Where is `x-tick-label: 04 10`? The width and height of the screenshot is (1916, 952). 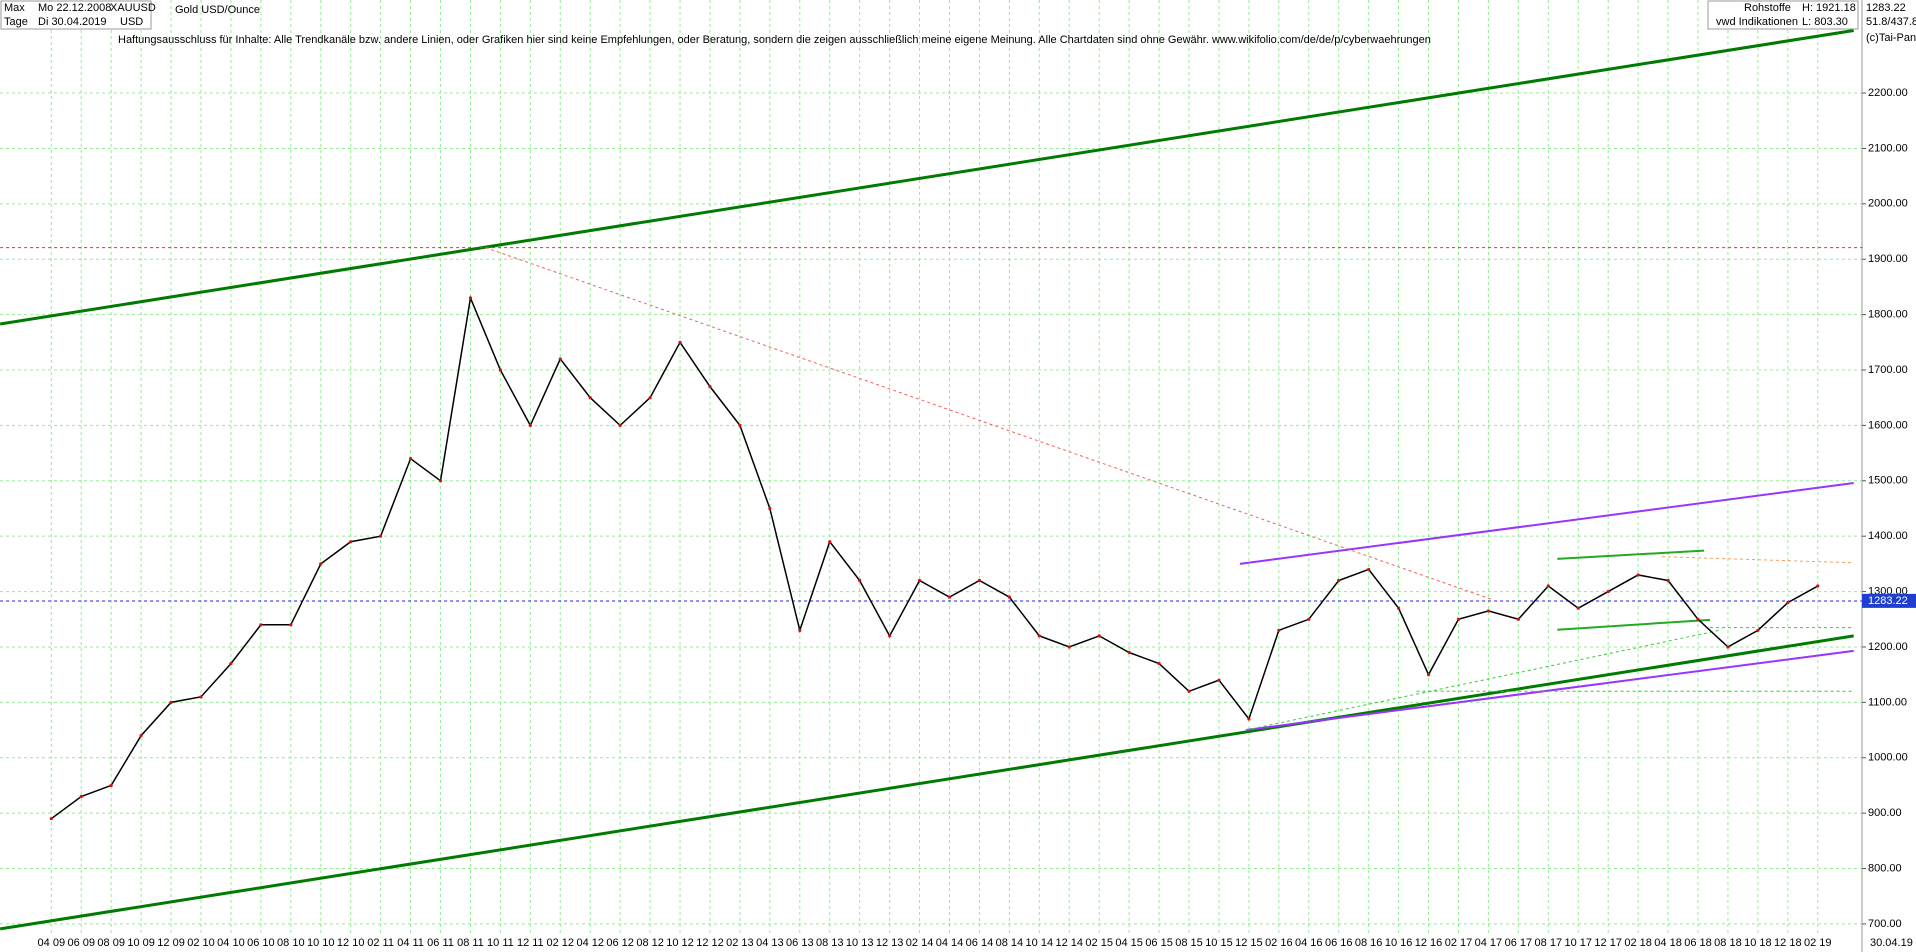 x-tick-label: 04 10 is located at coordinates (231, 943).